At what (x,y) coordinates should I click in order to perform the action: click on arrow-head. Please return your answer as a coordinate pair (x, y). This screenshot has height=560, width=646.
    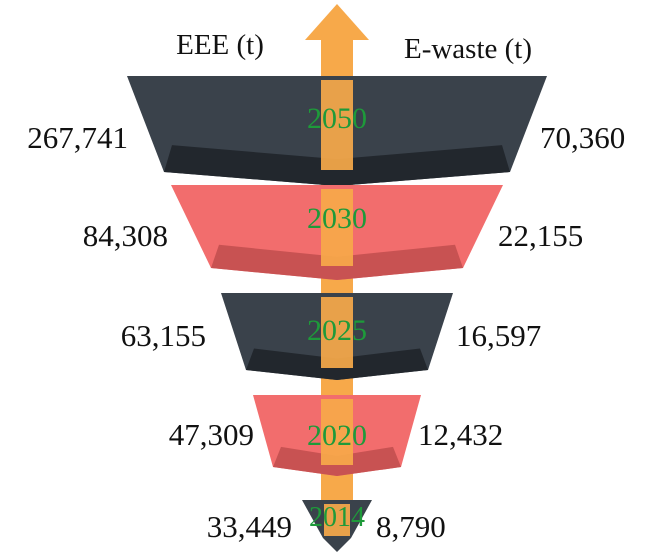
    Looking at the image, I should click on (337, 22).